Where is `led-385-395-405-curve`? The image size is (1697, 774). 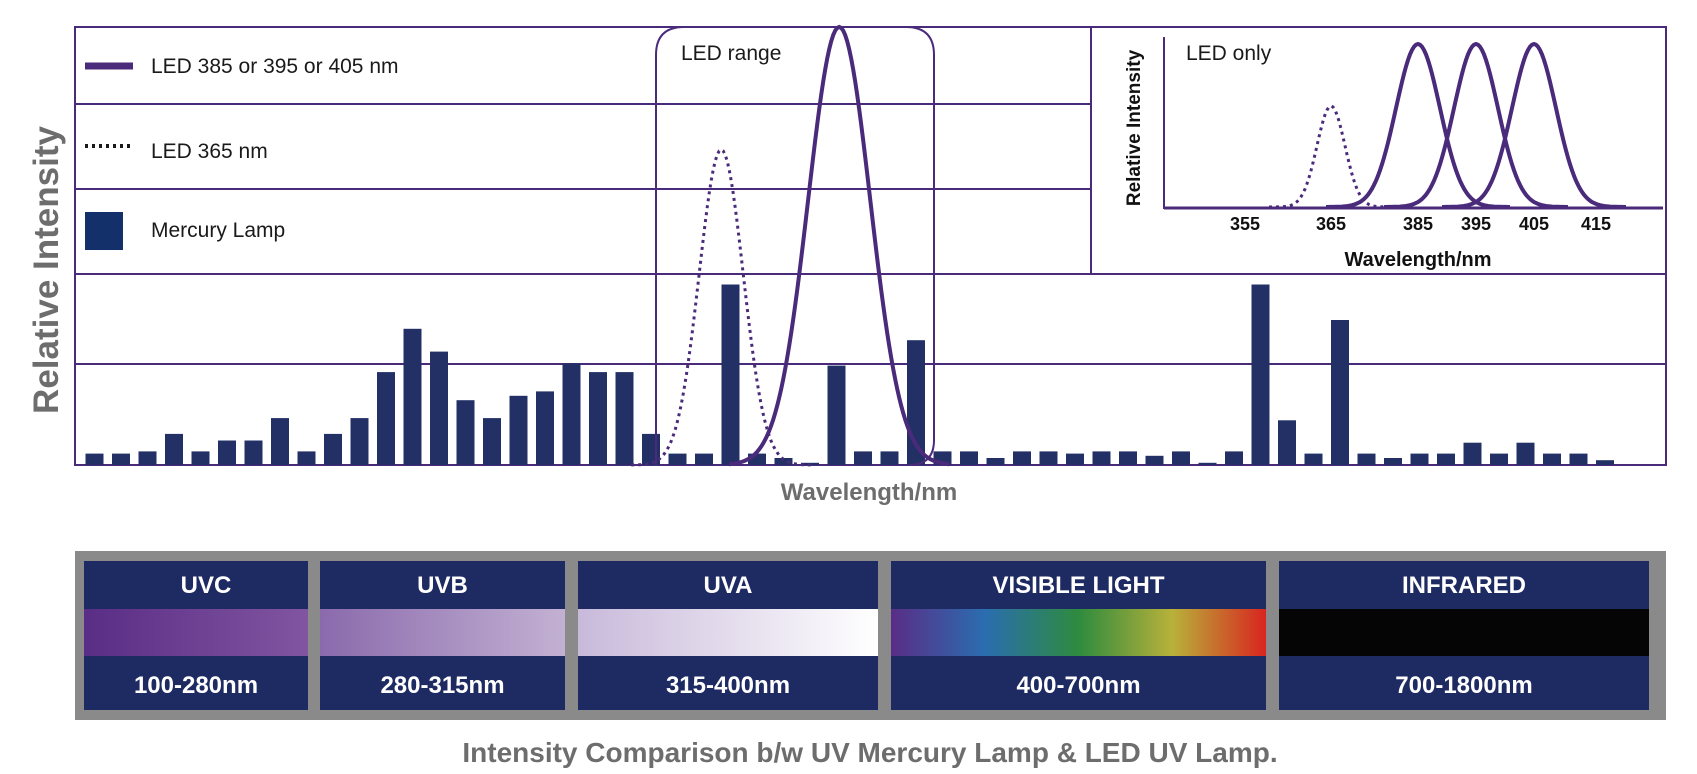
led-385-395-405-curve is located at coordinates (839, 245).